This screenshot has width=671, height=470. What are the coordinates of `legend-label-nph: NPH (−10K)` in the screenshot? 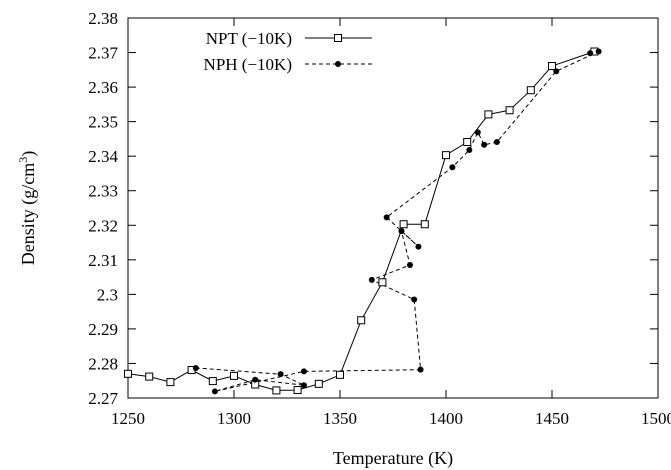 It's located at (248, 64).